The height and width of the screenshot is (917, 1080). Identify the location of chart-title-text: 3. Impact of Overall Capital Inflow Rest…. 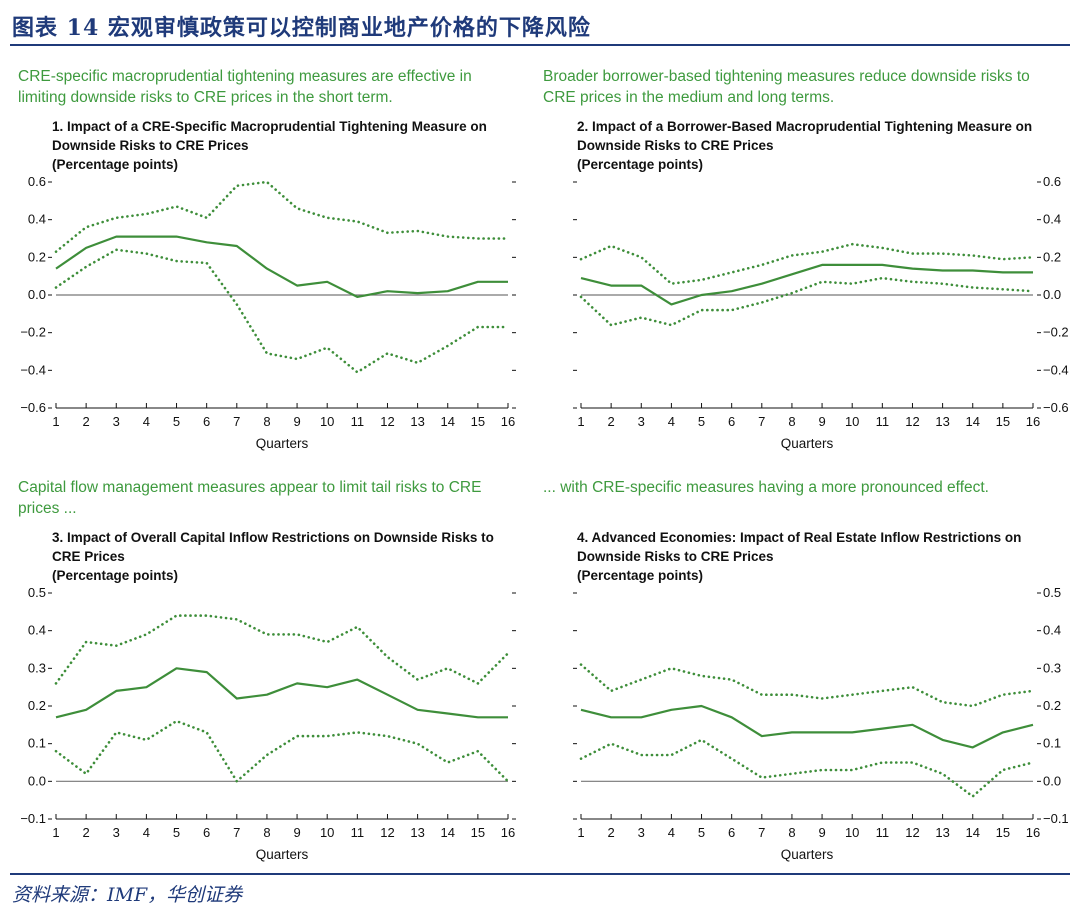
(273, 547).